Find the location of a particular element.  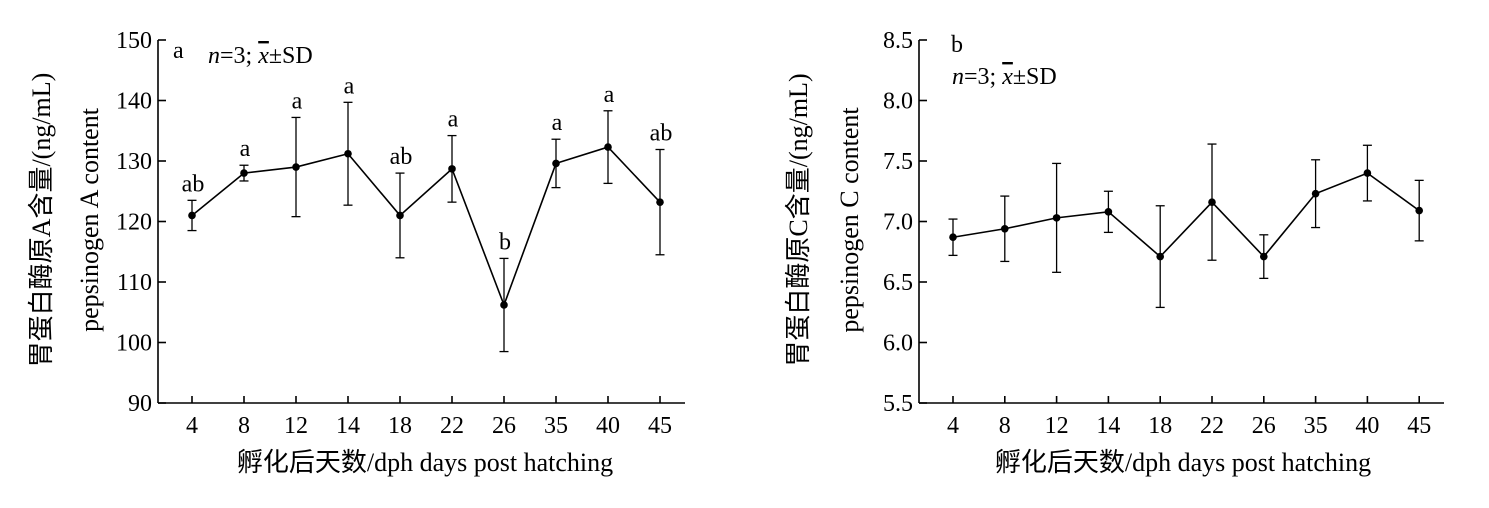

panel-a-annot-sd: ±SD is located at coordinates (291, 56).